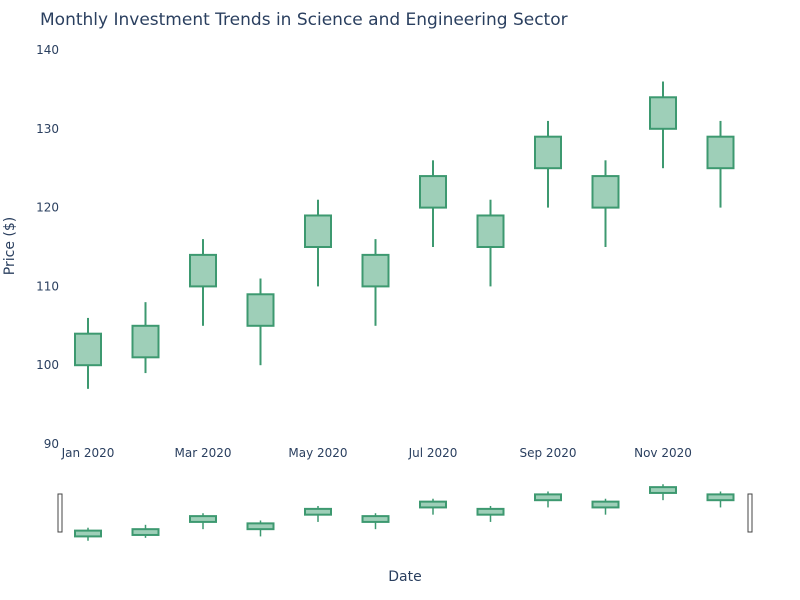  Describe the element at coordinates (317, 453) in the screenshot. I see `x-tick-label: May 2020` at that location.